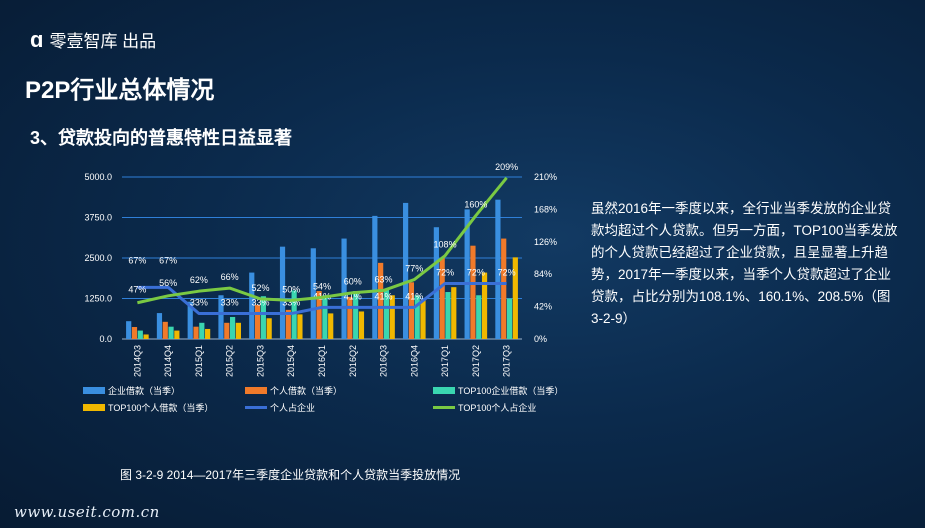  I want to click on legend-label: 个人借款（当季）, so click(306, 391).